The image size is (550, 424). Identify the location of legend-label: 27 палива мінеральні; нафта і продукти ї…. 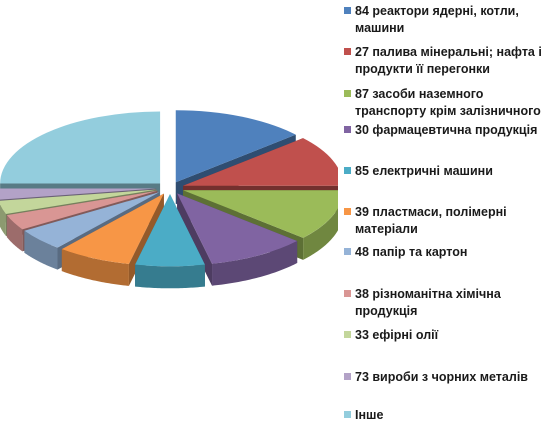
(448, 60).